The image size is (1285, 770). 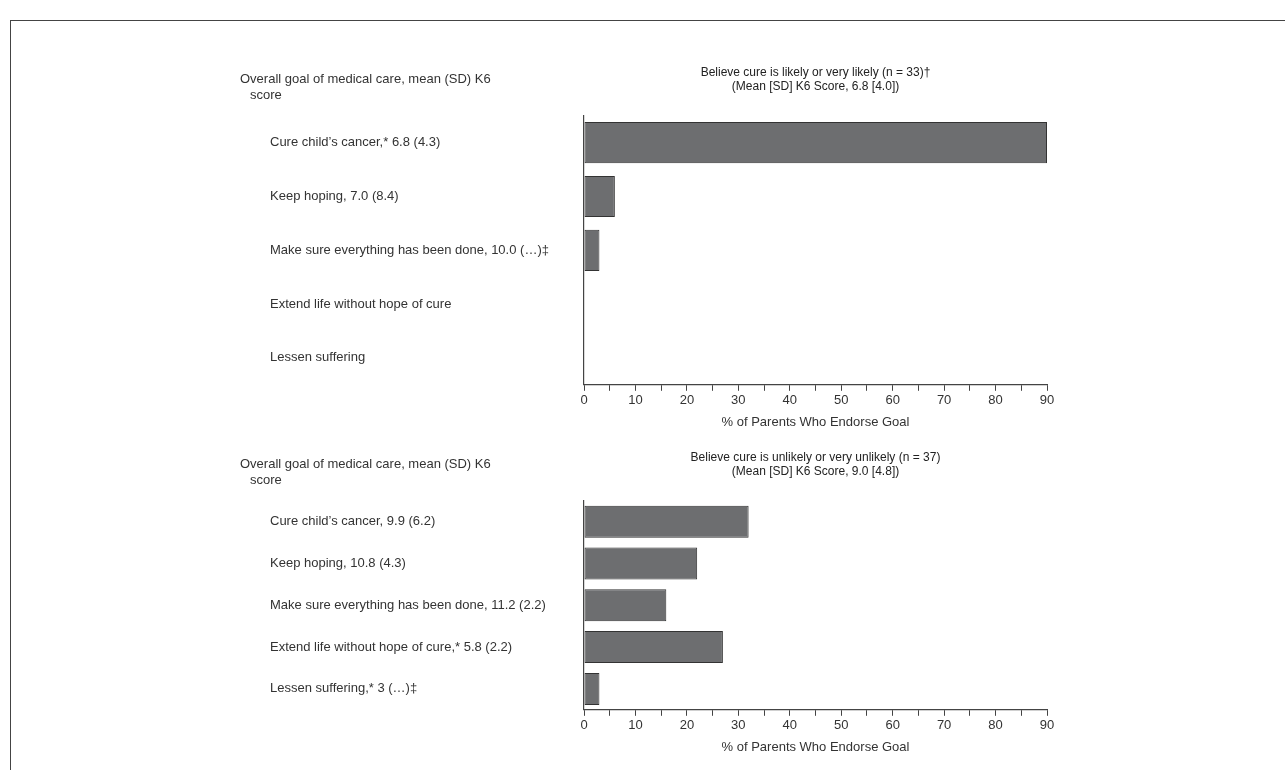 What do you see at coordinates (815, 85) in the screenshot?
I see `chart-subtitle: (Mean [SD] K6 Score, 6.8 [4.0])` at bounding box center [815, 85].